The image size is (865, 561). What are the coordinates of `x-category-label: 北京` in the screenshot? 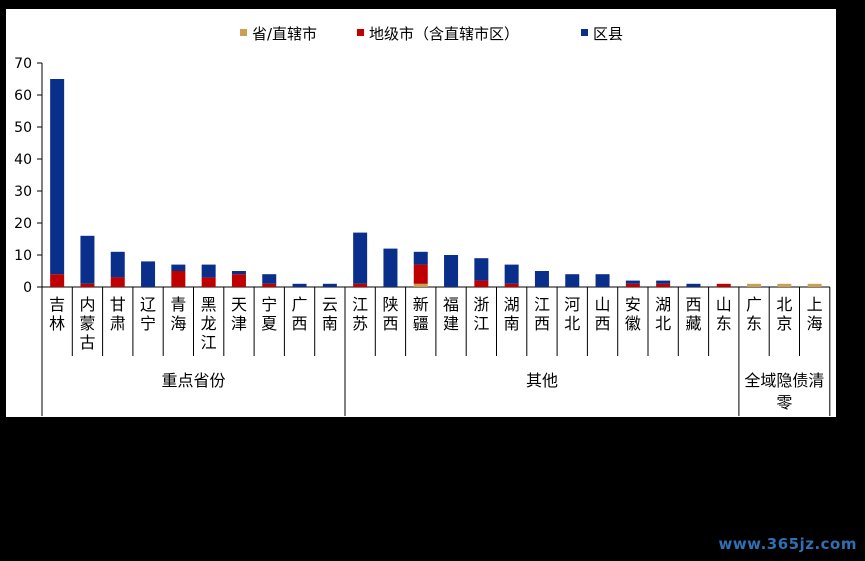 It's located at (784, 314).